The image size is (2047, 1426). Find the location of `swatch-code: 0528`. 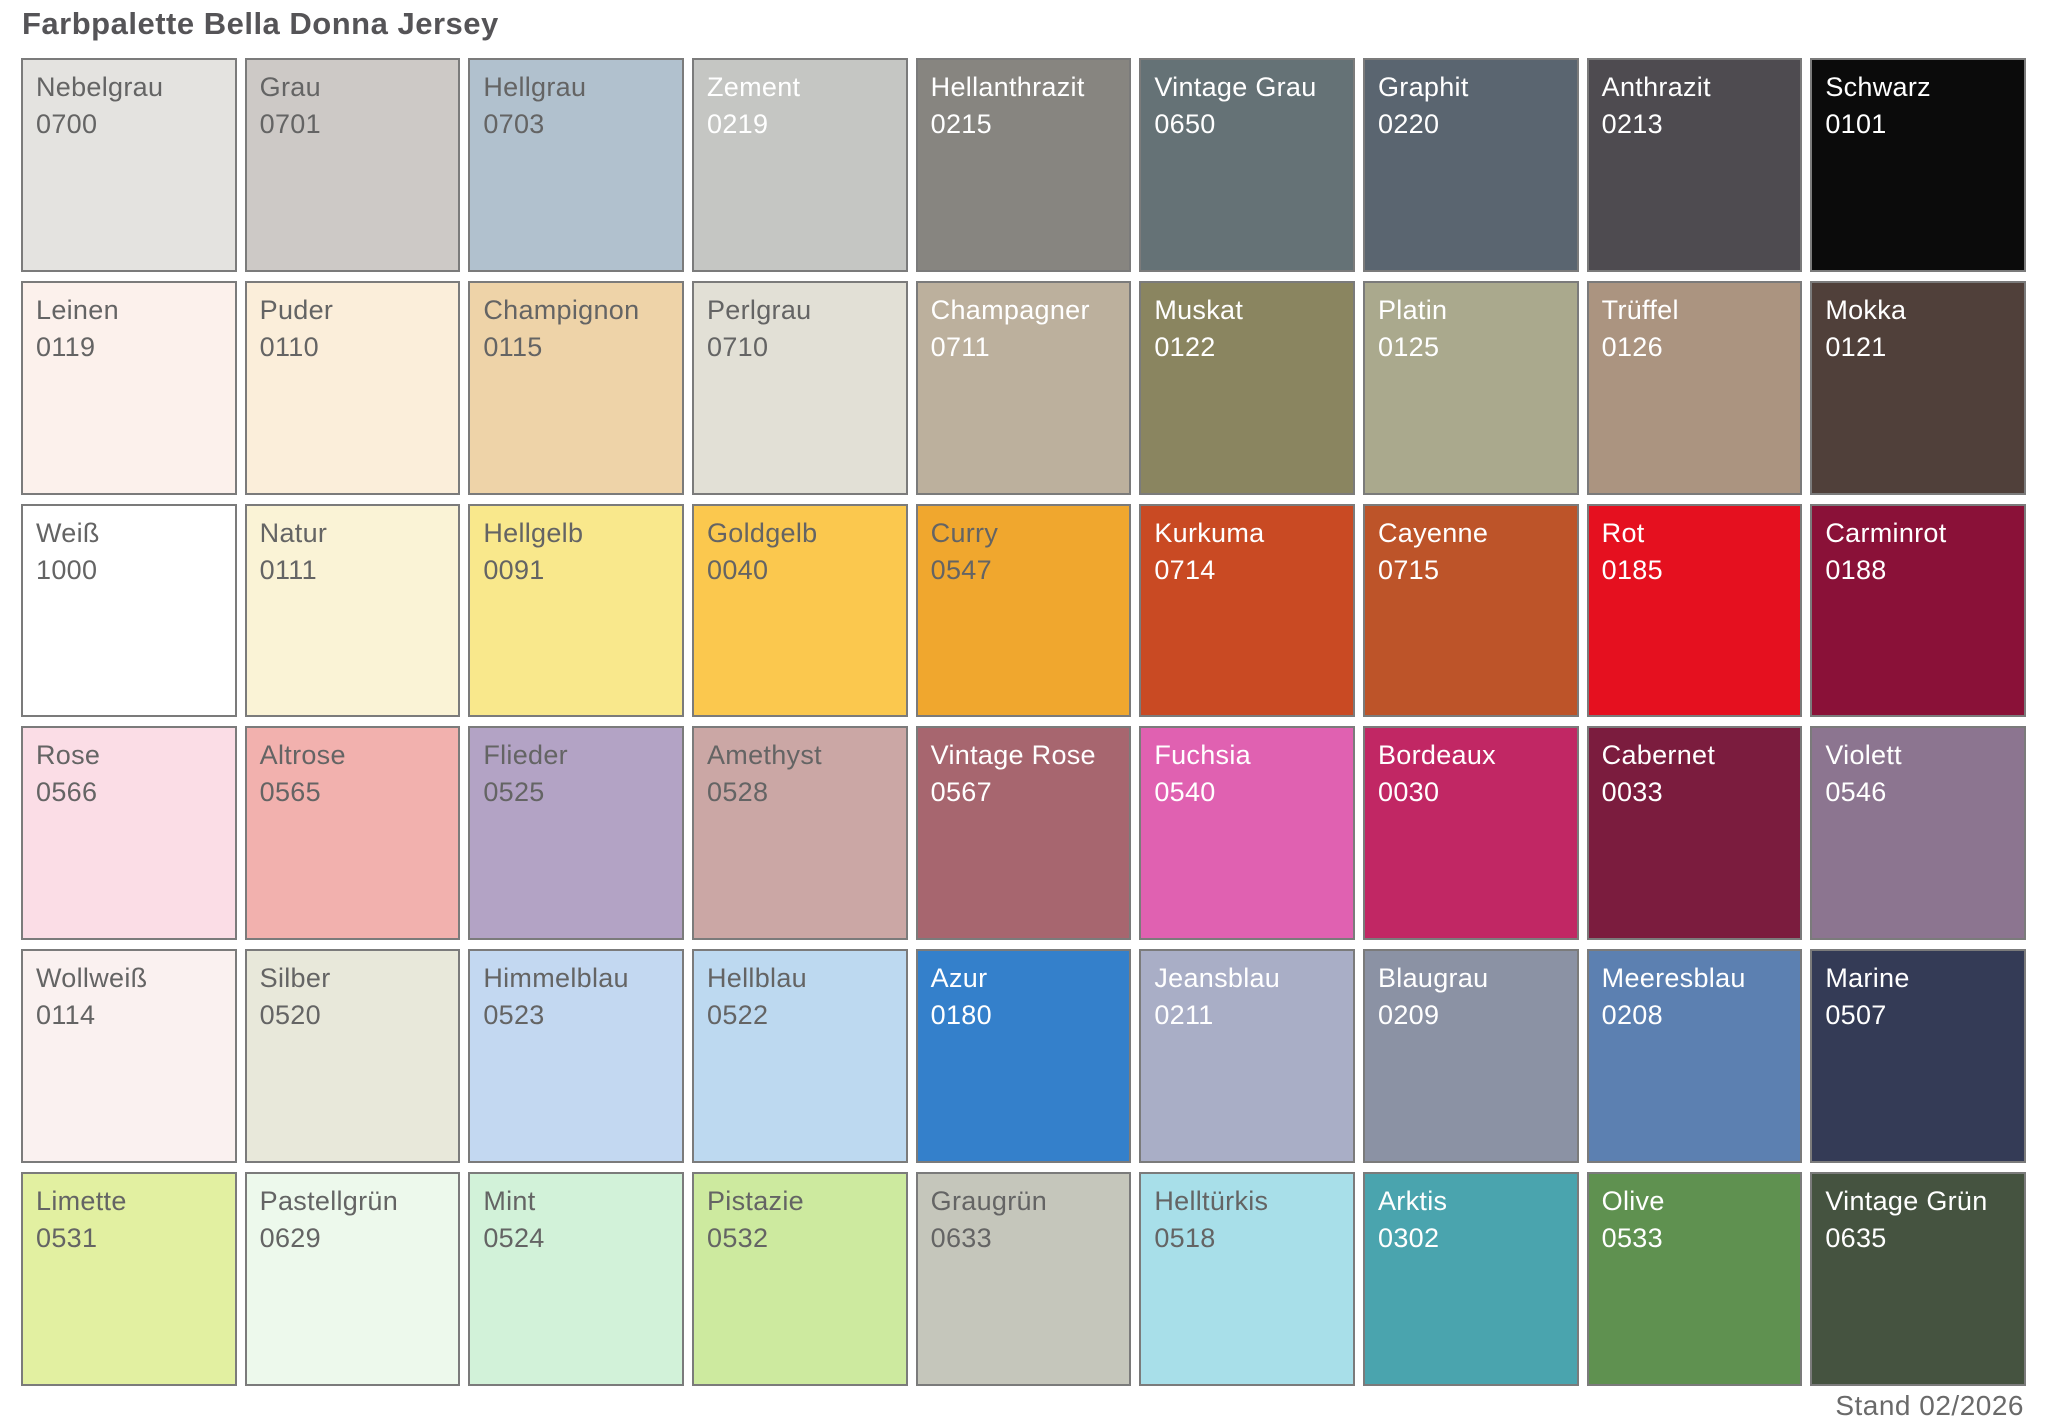

swatch-code: 0528 is located at coordinates (738, 792).